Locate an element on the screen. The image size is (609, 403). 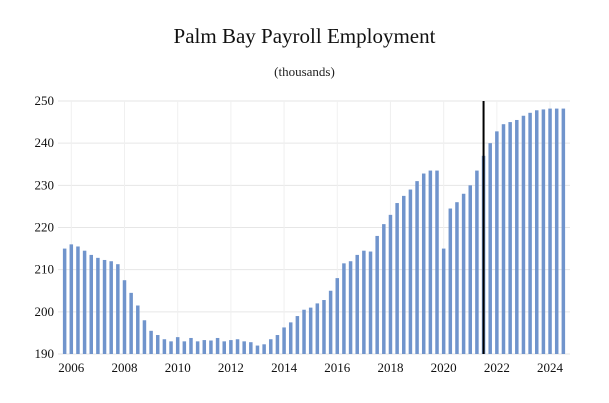
x-tick-label: 2022 is located at coordinates (497, 367).